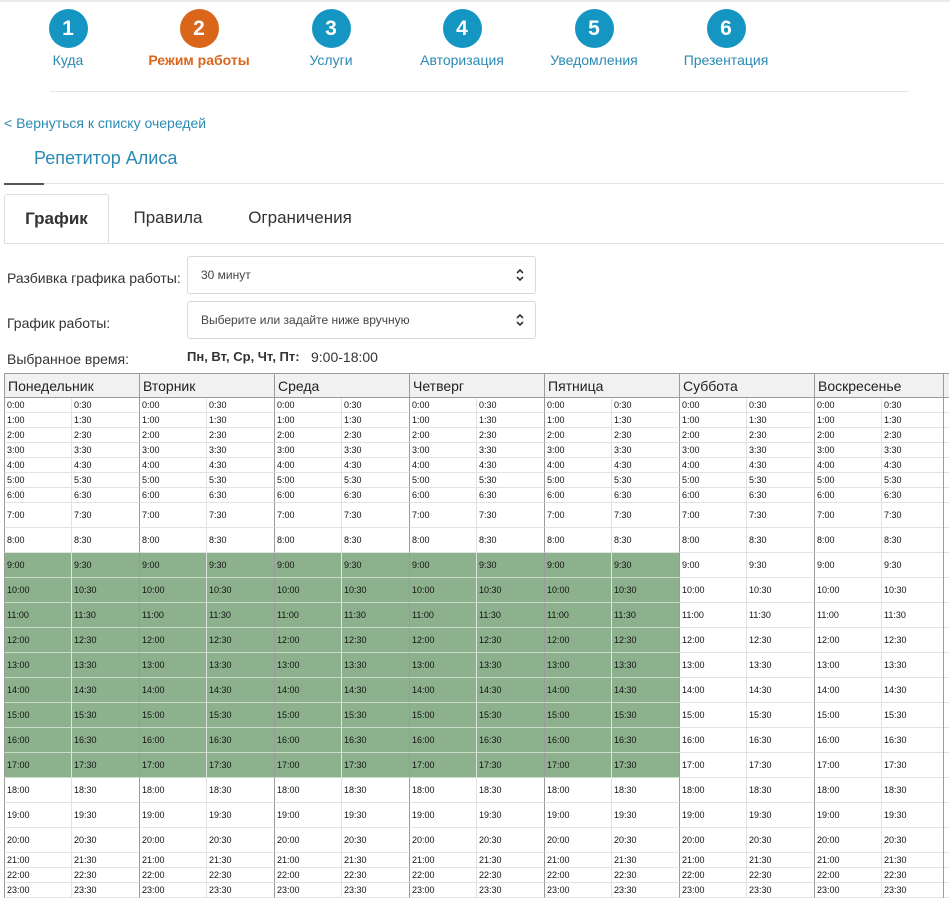  Describe the element at coordinates (361, 275) in the screenshot. I see `split-select: 30 минут` at that location.